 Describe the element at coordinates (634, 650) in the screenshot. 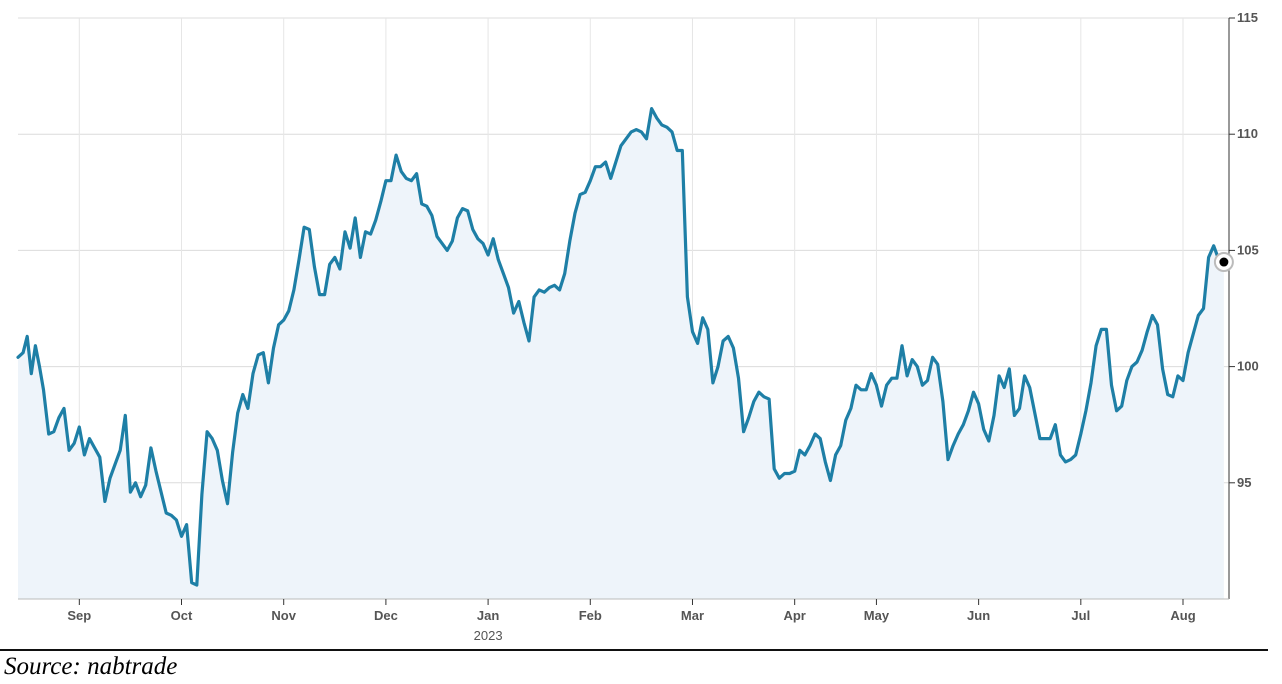

I see `divider-rule` at that location.